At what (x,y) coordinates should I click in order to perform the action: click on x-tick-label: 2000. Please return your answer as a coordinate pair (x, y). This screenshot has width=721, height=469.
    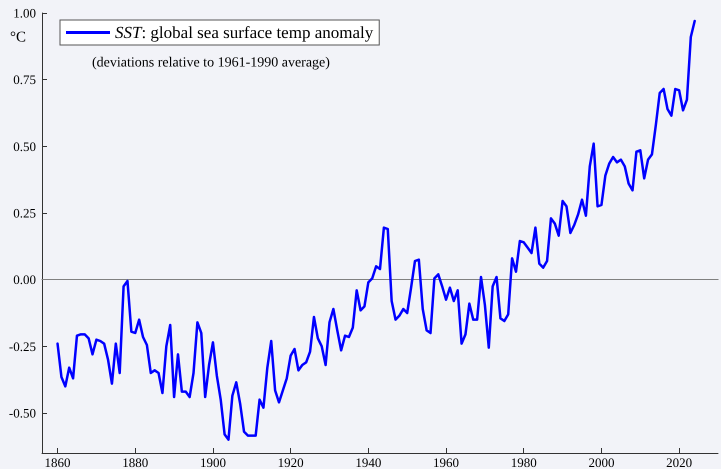
    Looking at the image, I should click on (601, 462).